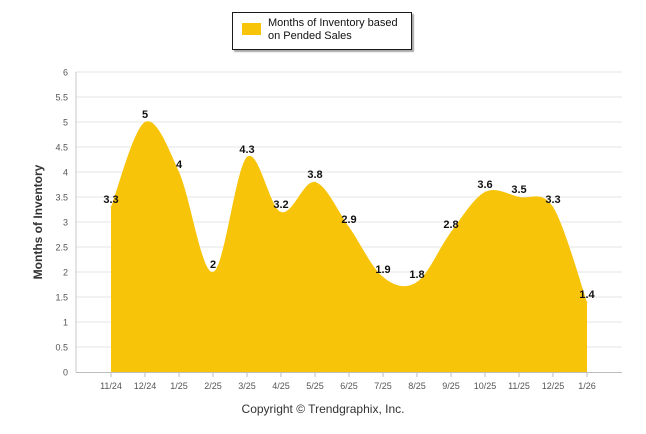 The width and height of the screenshot is (646, 434). Describe the element at coordinates (65, 323) in the screenshot. I see `y-tick-label: 1` at that location.